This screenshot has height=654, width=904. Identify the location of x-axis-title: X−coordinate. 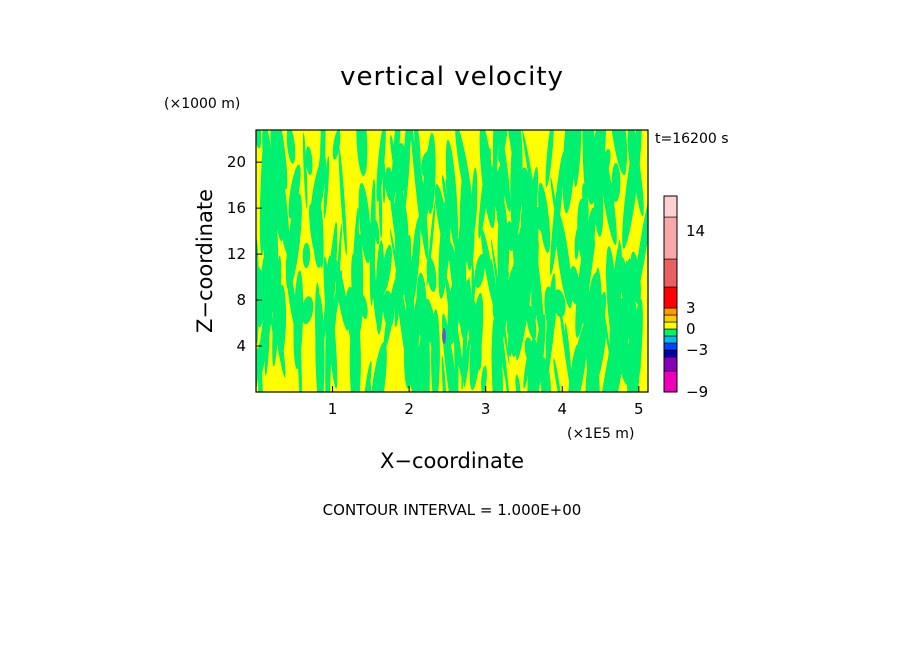
(452, 461).